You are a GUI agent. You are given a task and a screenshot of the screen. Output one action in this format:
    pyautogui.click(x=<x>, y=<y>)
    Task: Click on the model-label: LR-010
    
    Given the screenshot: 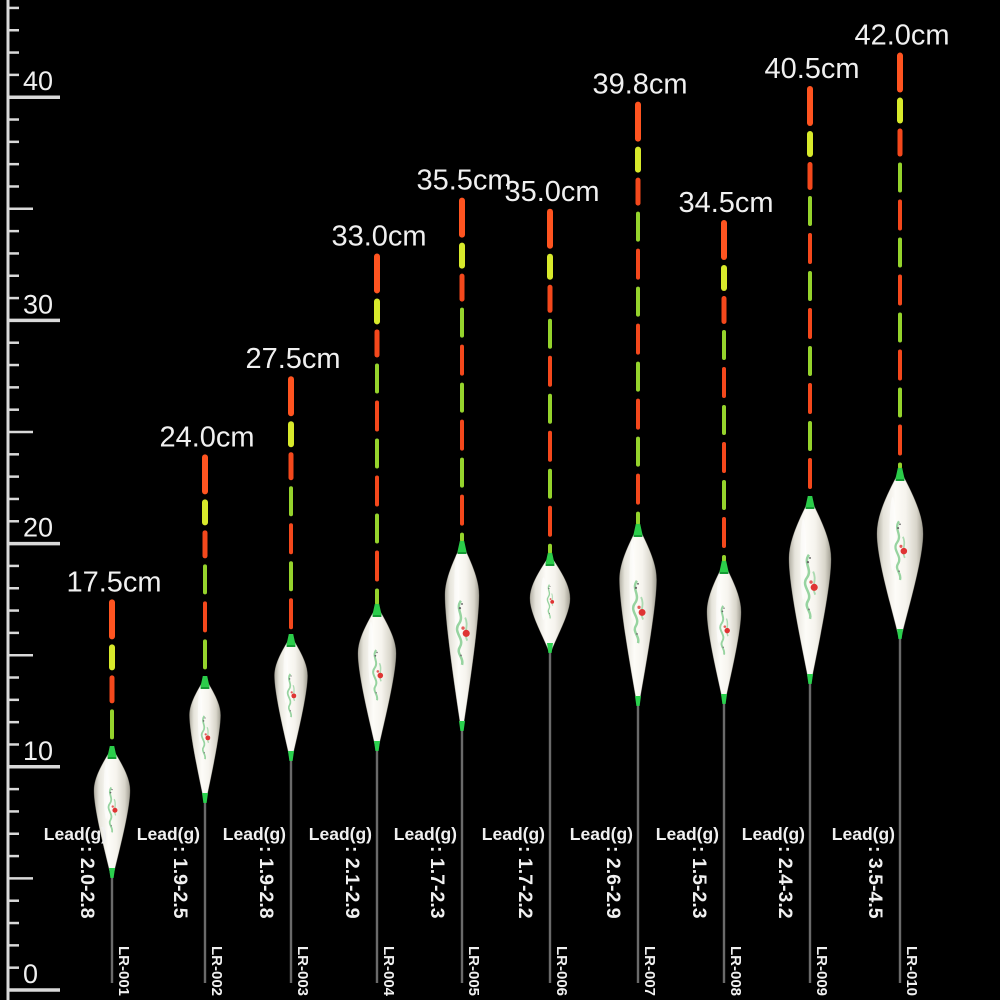 What is the action you would take?
    pyautogui.click(x=911, y=971)
    